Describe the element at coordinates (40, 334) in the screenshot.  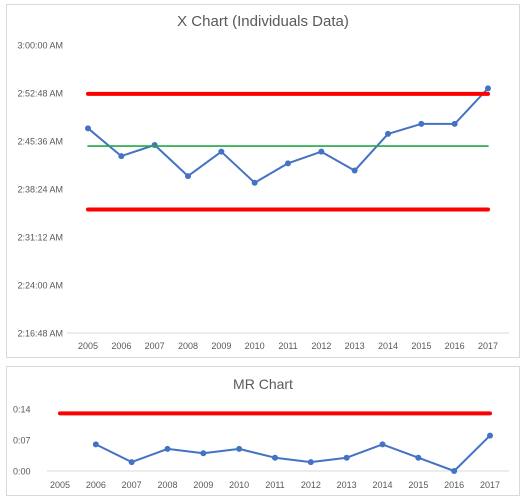
I see `y-tick-label: 2:16:48 AM` at that location.